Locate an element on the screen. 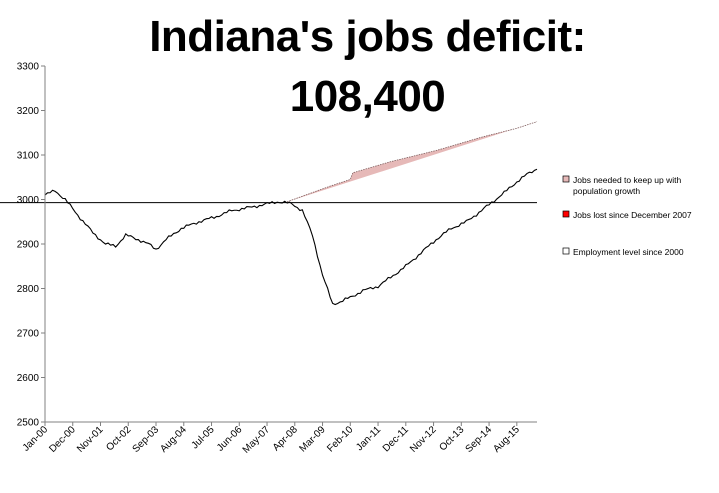 The width and height of the screenshot is (719, 493). y-tick-label: 3200 is located at coordinates (28, 111).